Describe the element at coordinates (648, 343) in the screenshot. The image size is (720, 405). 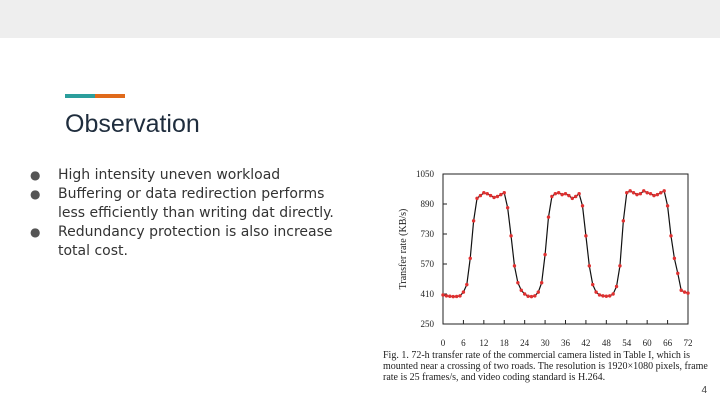
I see `x-tick-label: 60` at that location.